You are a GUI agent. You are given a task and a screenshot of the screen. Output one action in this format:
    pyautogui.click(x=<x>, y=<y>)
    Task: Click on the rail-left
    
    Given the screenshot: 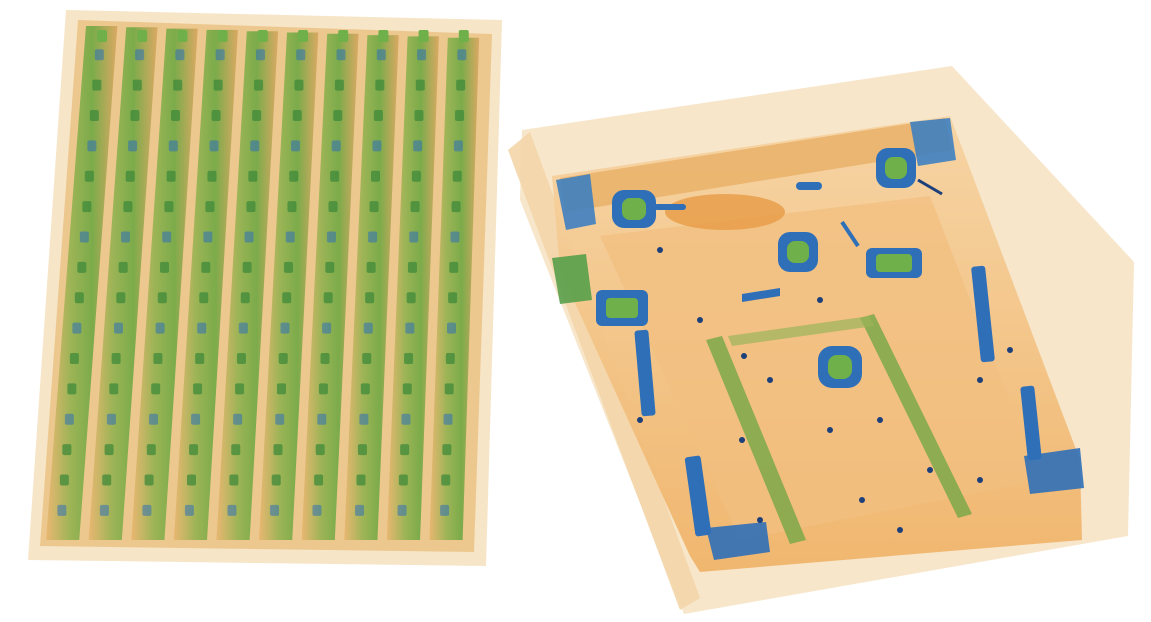 What is the action you would take?
    pyautogui.click(x=756, y=440)
    